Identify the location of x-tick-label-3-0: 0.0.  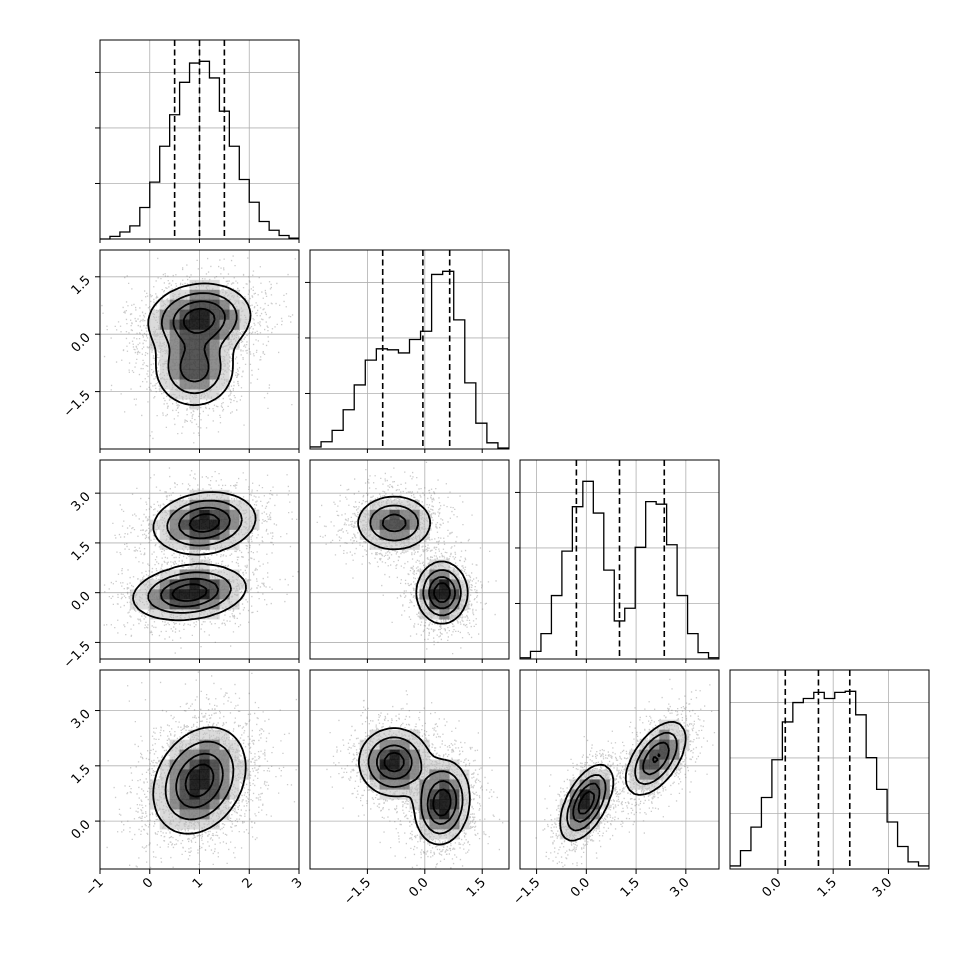
(772, 887).